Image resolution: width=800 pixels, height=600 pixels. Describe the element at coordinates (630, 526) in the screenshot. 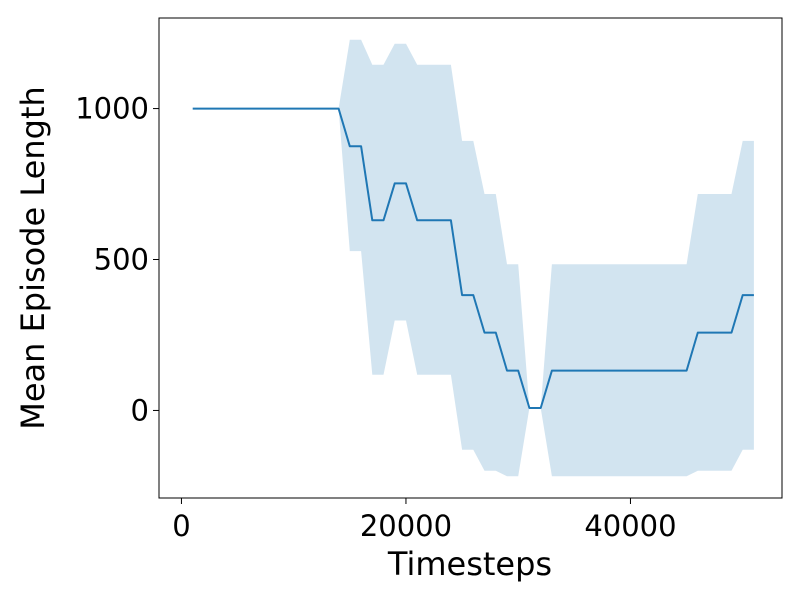

I see `x-tick-label: 40000` at that location.